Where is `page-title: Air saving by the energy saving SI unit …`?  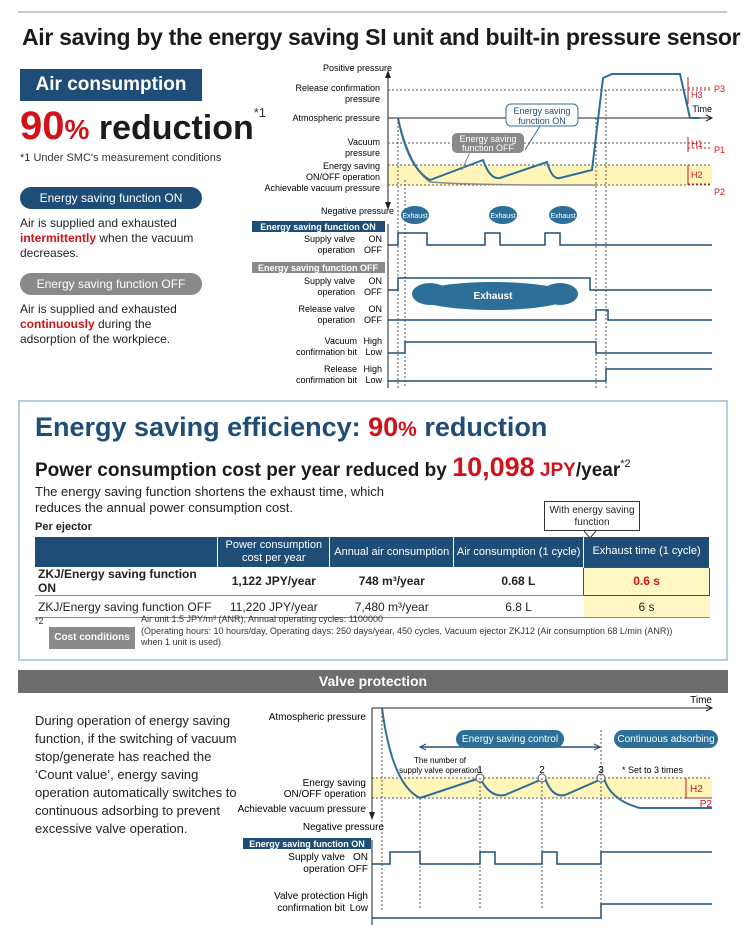 page-title: Air saving by the energy saving SI unit … is located at coordinates (381, 37).